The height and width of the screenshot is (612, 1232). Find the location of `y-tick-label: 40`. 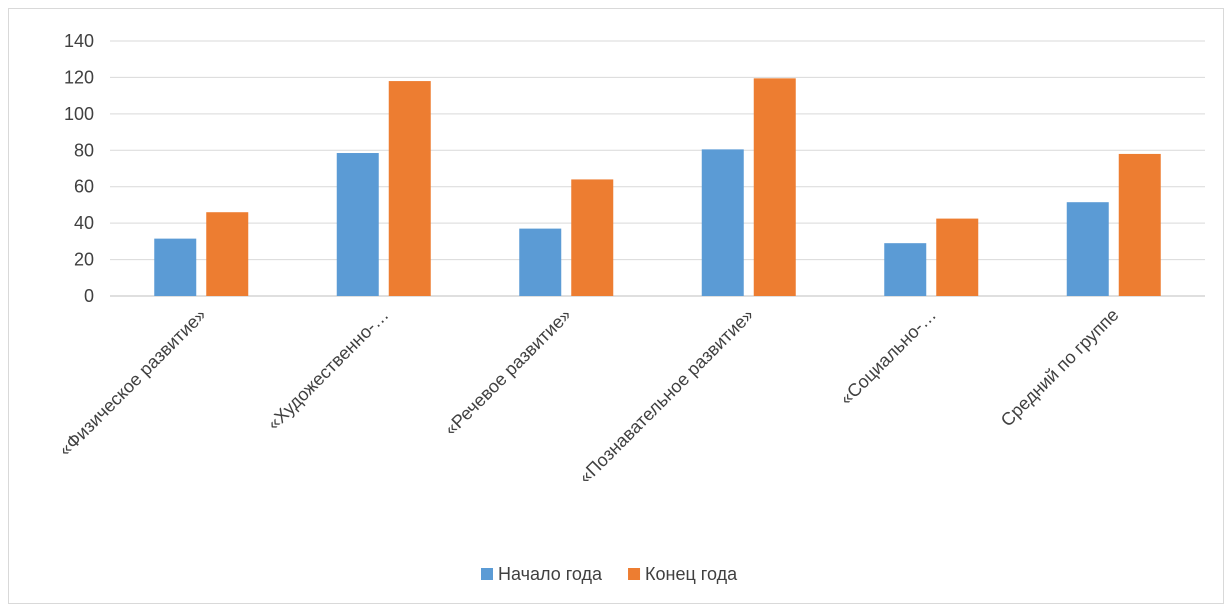

y-tick-label: 40 is located at coordinates (84, 223).